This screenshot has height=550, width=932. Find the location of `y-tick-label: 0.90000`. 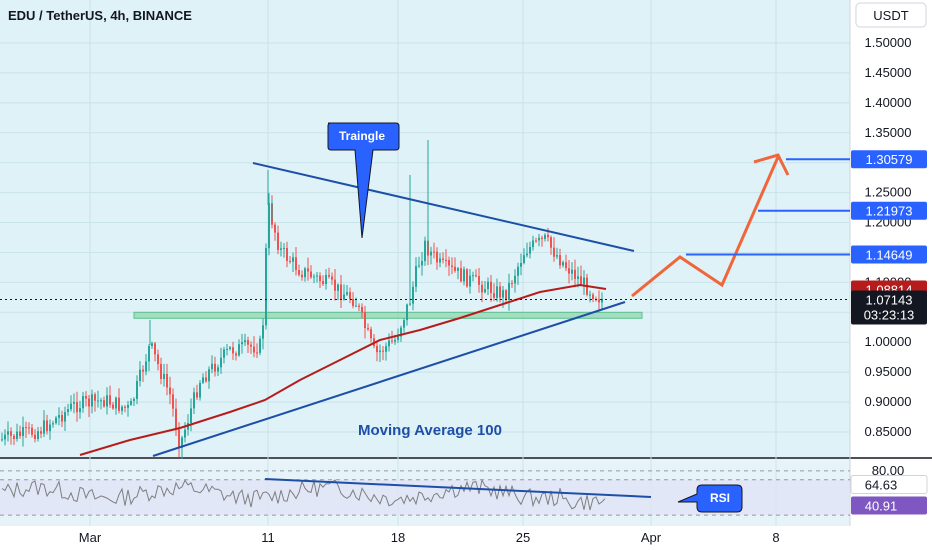

y-tick-label: 0.90000 is located at coordinates (888, 401).